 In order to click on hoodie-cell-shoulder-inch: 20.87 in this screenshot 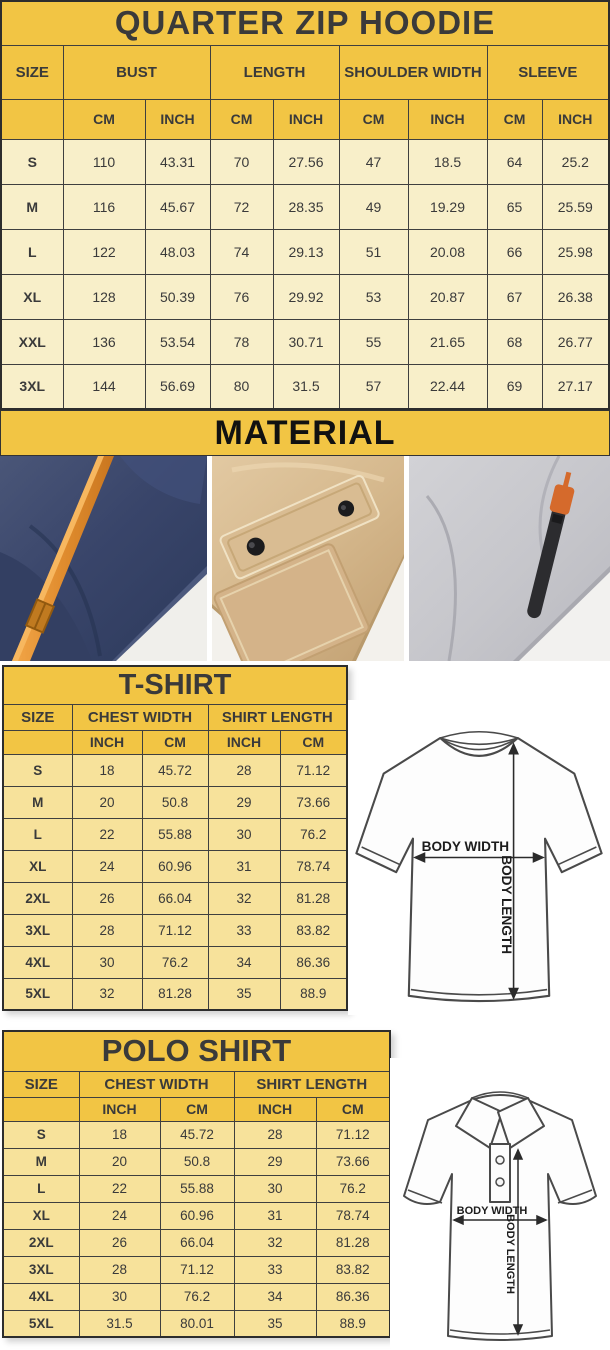, I will do `click(447, 296)`.